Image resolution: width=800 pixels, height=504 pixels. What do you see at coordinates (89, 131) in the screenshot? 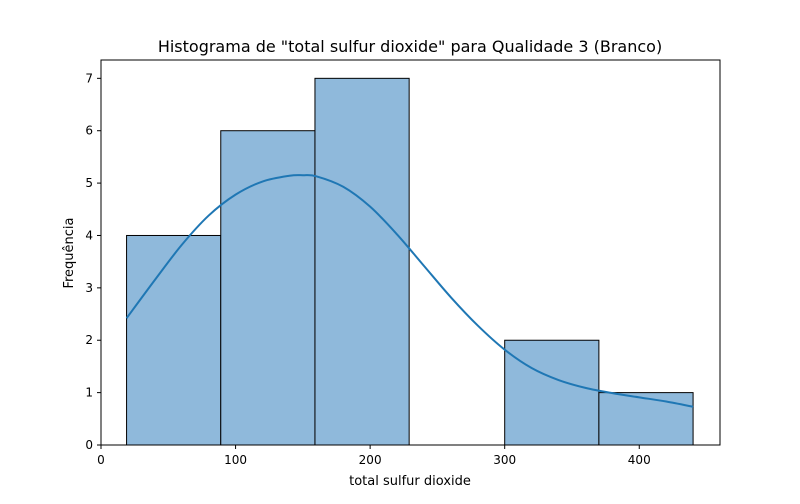
I see `y-tick-label: 6` at bounding box center [89, 131].